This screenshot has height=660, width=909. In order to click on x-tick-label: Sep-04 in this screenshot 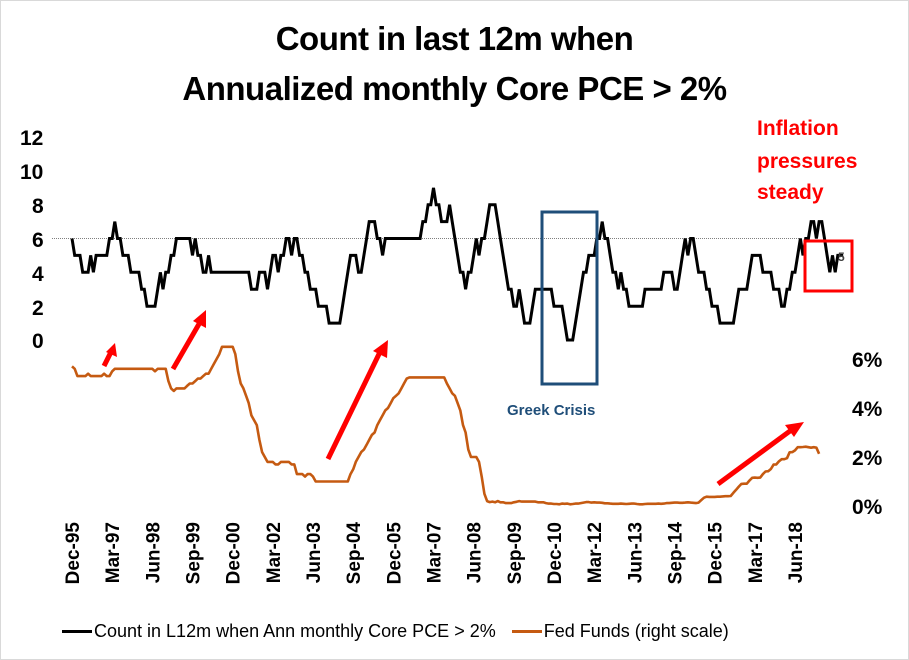, I will do `click(354, 553)`.